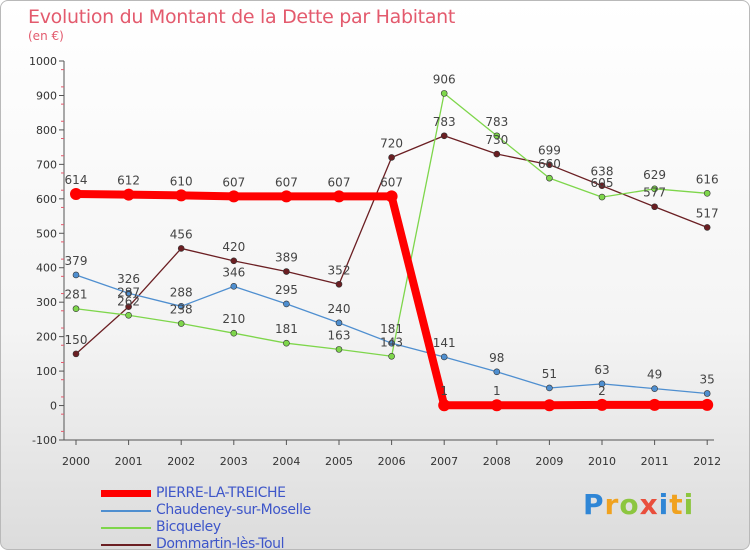 The width and height of the screenshot is (750, 550). I want to click on data-label-0: 612, so click(128, 181).